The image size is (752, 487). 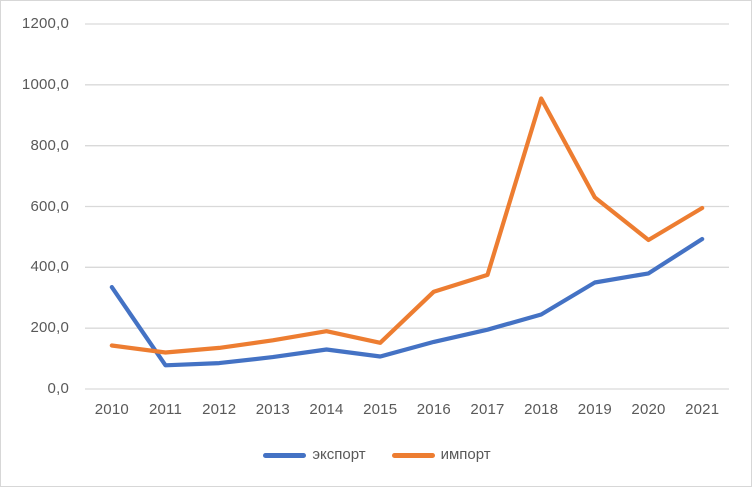 I want to click on x-axis-tick-label: 2011, so click(x=165, y=409).